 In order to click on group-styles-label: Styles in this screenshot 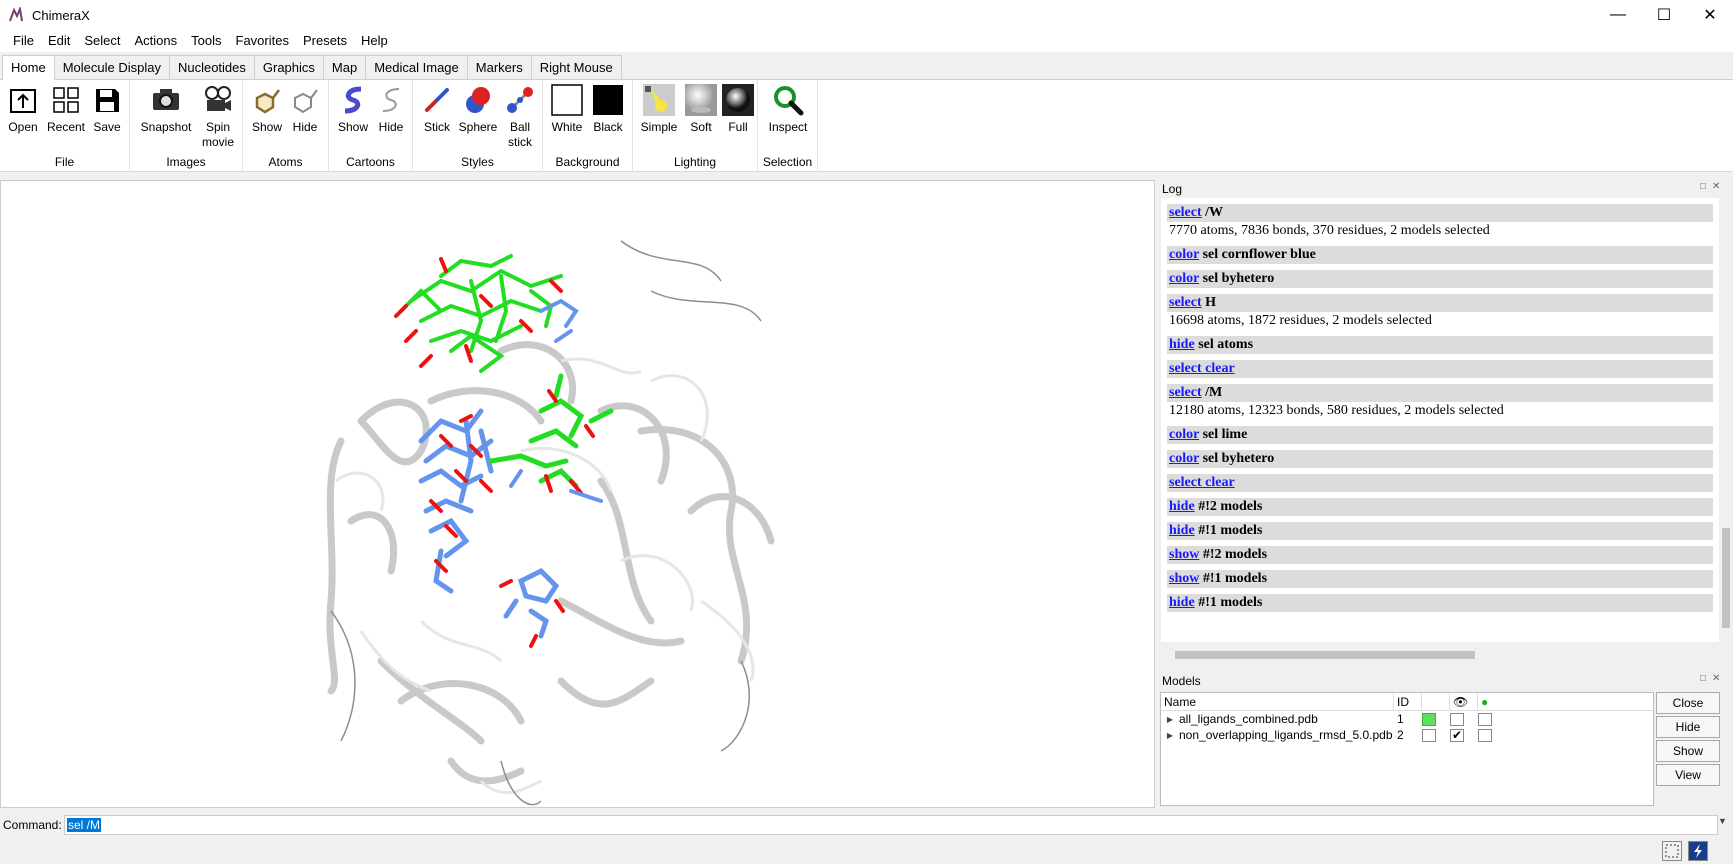, I will do `click(477, 162)`.